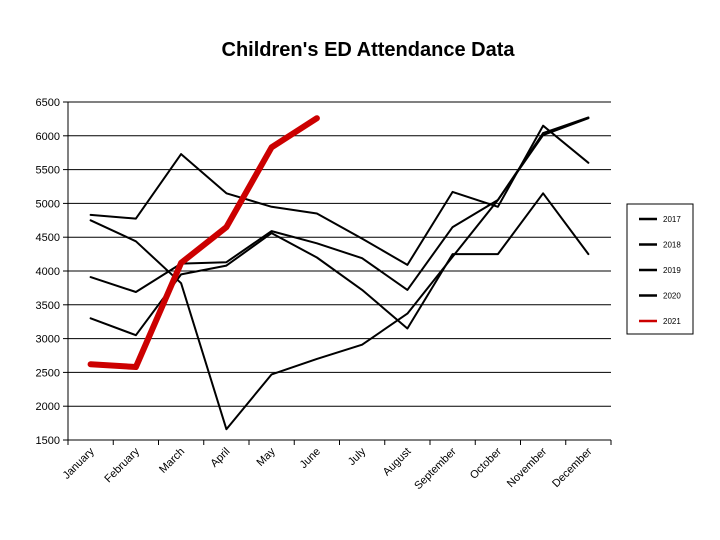  Describe the element at coordinates (48, 238) in the screenshot. I see `y-tick-label: 4500` at that location.